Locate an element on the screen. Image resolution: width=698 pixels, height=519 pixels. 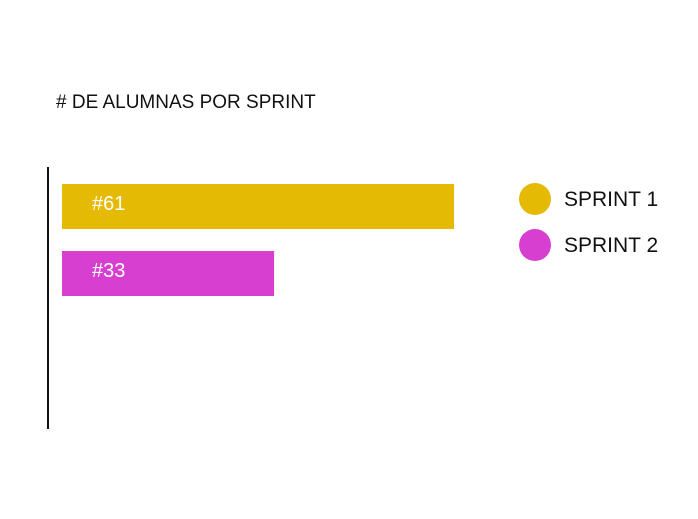
bar-label-2: #33 is located at coordinates (108, 271).